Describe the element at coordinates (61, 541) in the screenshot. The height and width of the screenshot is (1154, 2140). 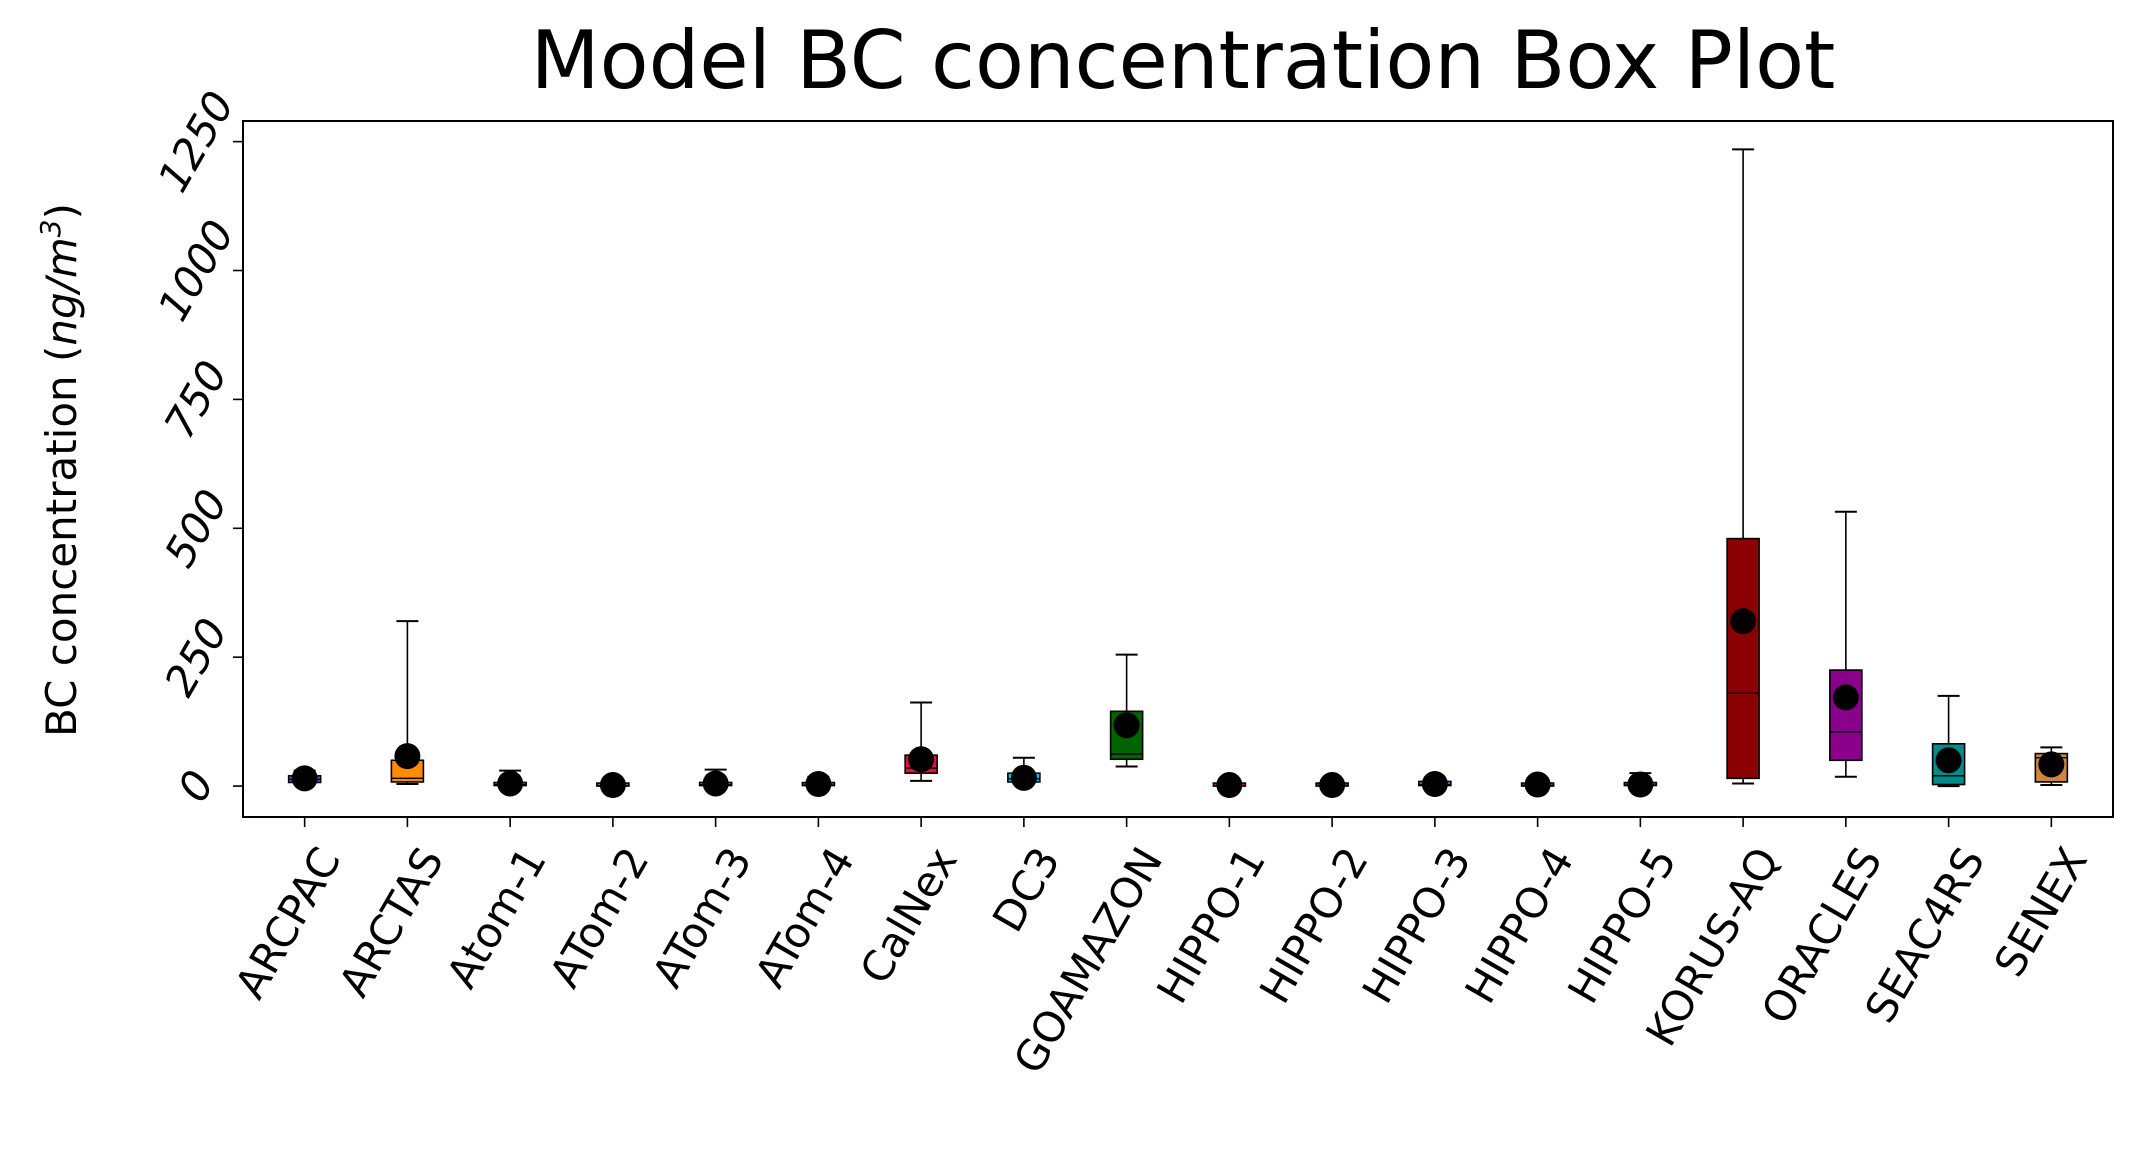
I see `y-axis-label-text: BC concentration (` at that location.